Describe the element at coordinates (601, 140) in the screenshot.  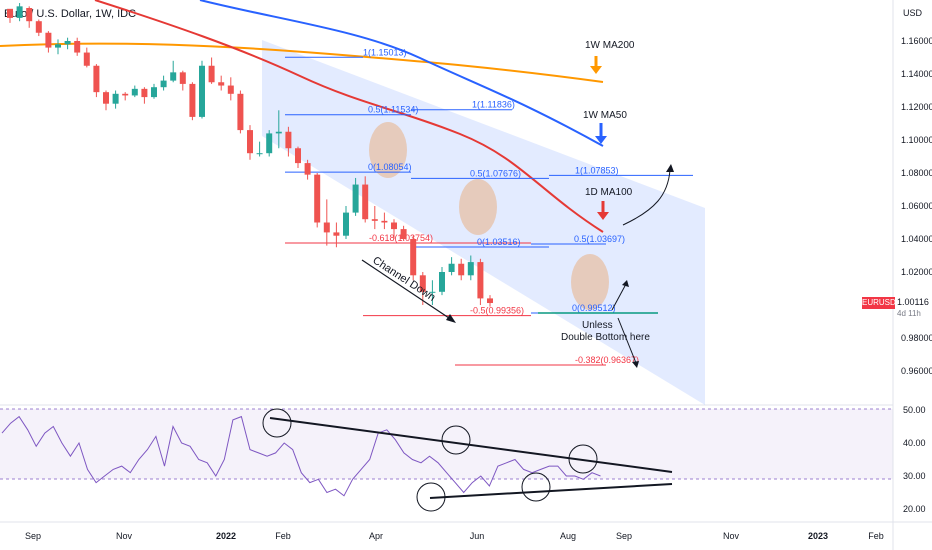
I see `ma50-arrow-head` at that location.